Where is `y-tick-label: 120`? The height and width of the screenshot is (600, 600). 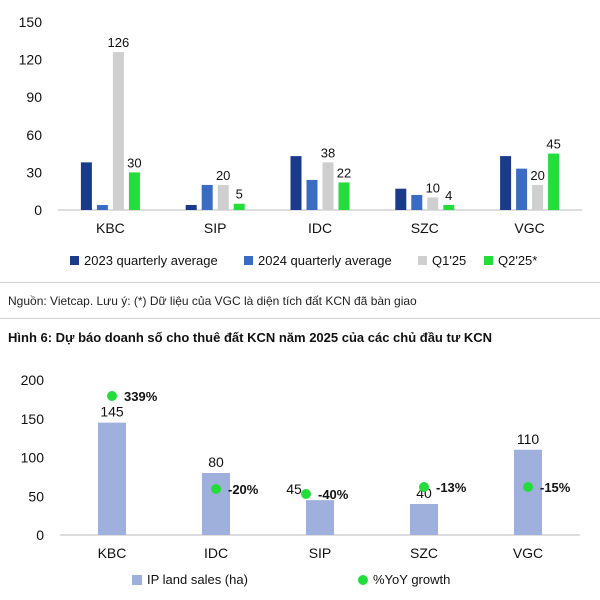 y-tick-label: 120 is located at coordinates (31, 60).